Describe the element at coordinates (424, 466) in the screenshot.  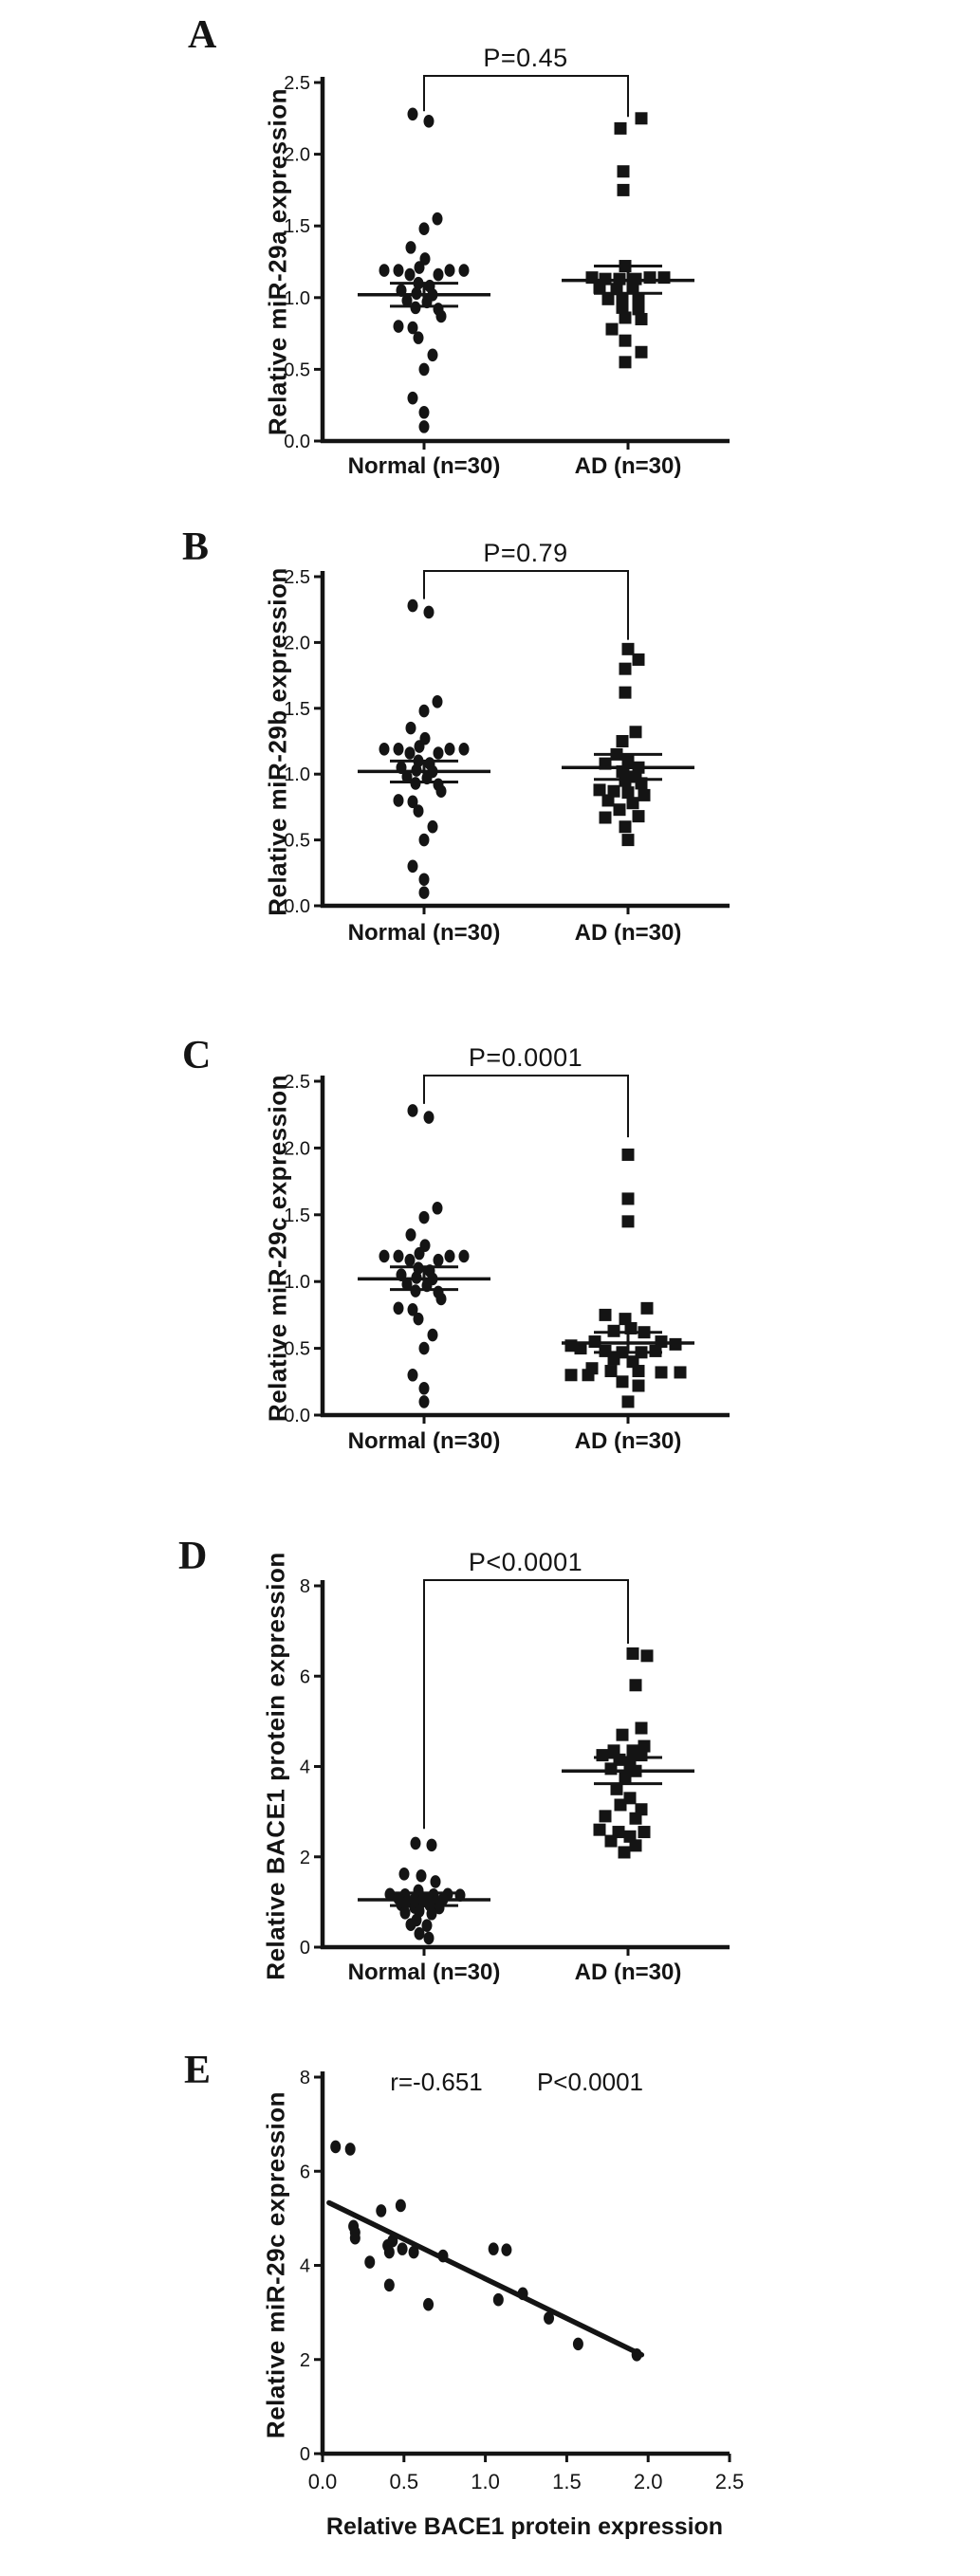
I see `panel-a-category-normal: Normal (n=30)` at that location.